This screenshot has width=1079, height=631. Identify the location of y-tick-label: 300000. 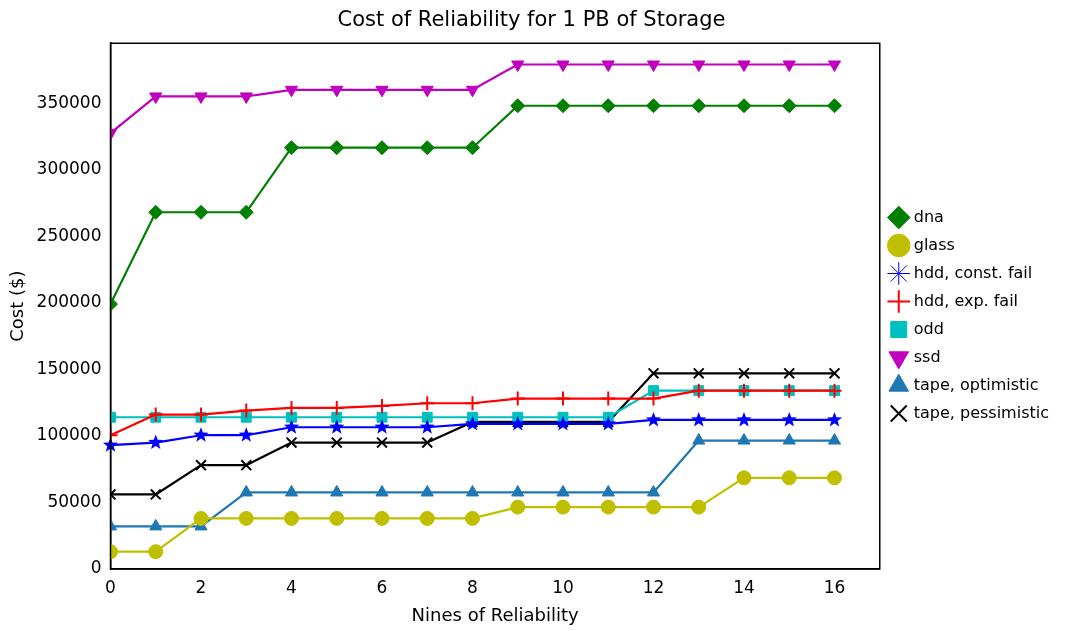
(69, 168).